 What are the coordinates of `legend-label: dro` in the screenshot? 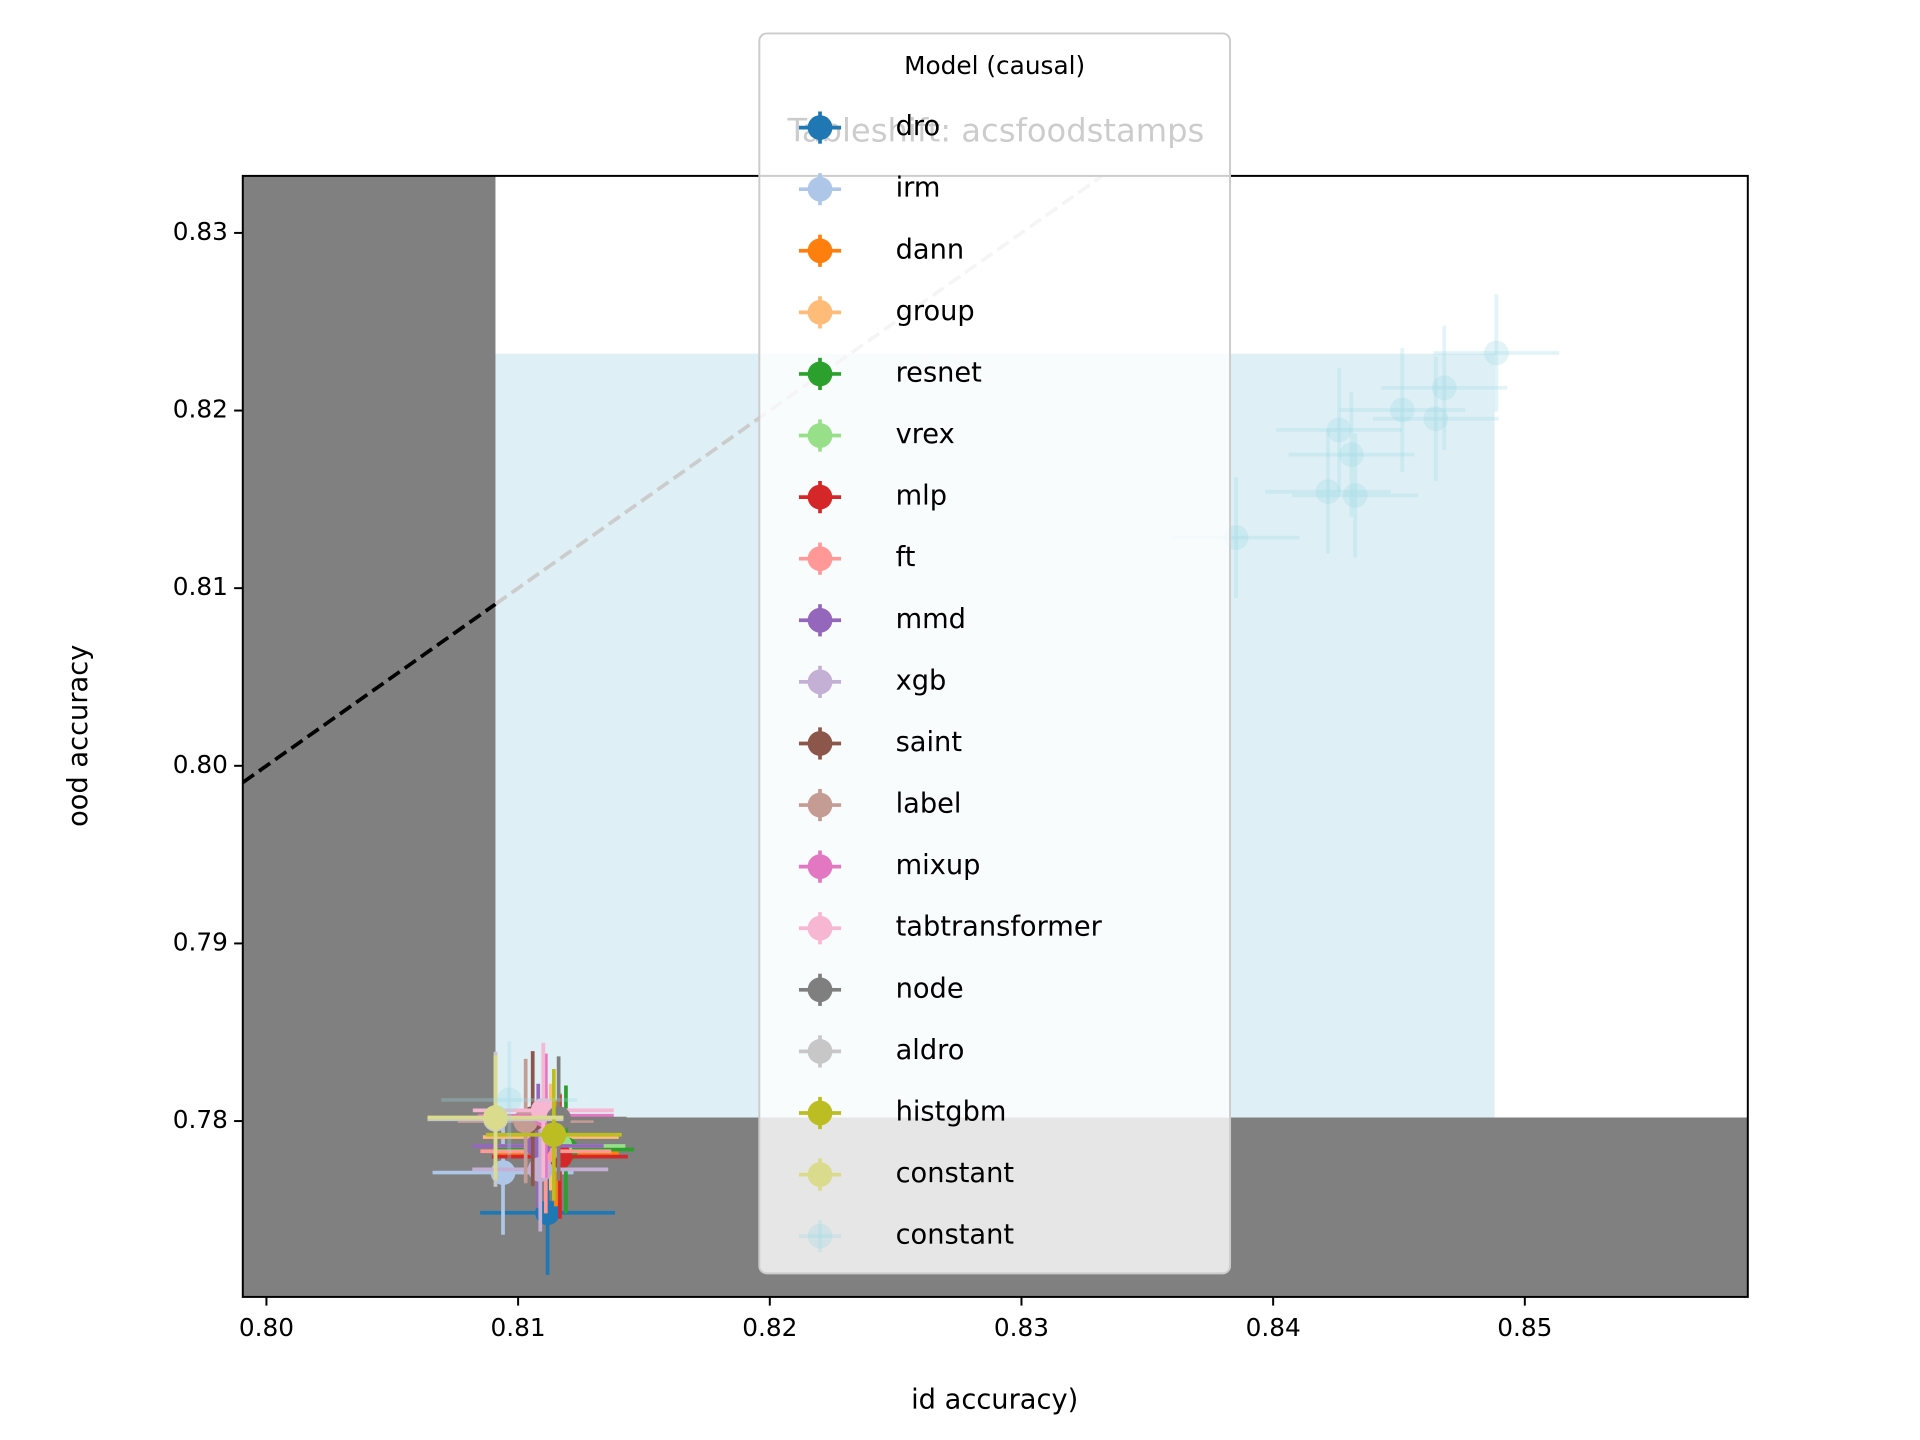 It's located at (918, 126).